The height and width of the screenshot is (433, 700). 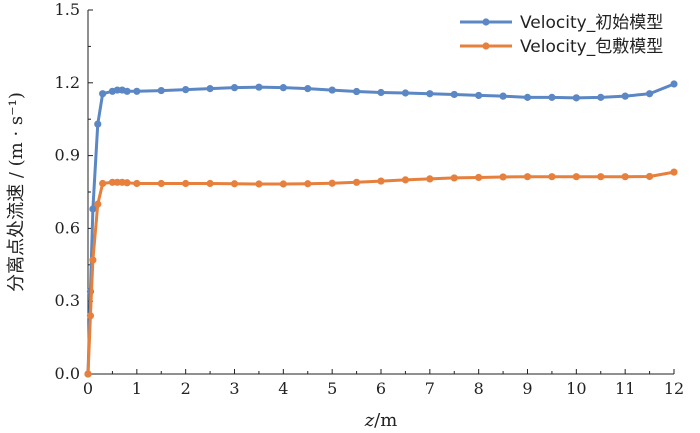 I want to click on y-tick-label: 0.3, so click(x=67, y=300).